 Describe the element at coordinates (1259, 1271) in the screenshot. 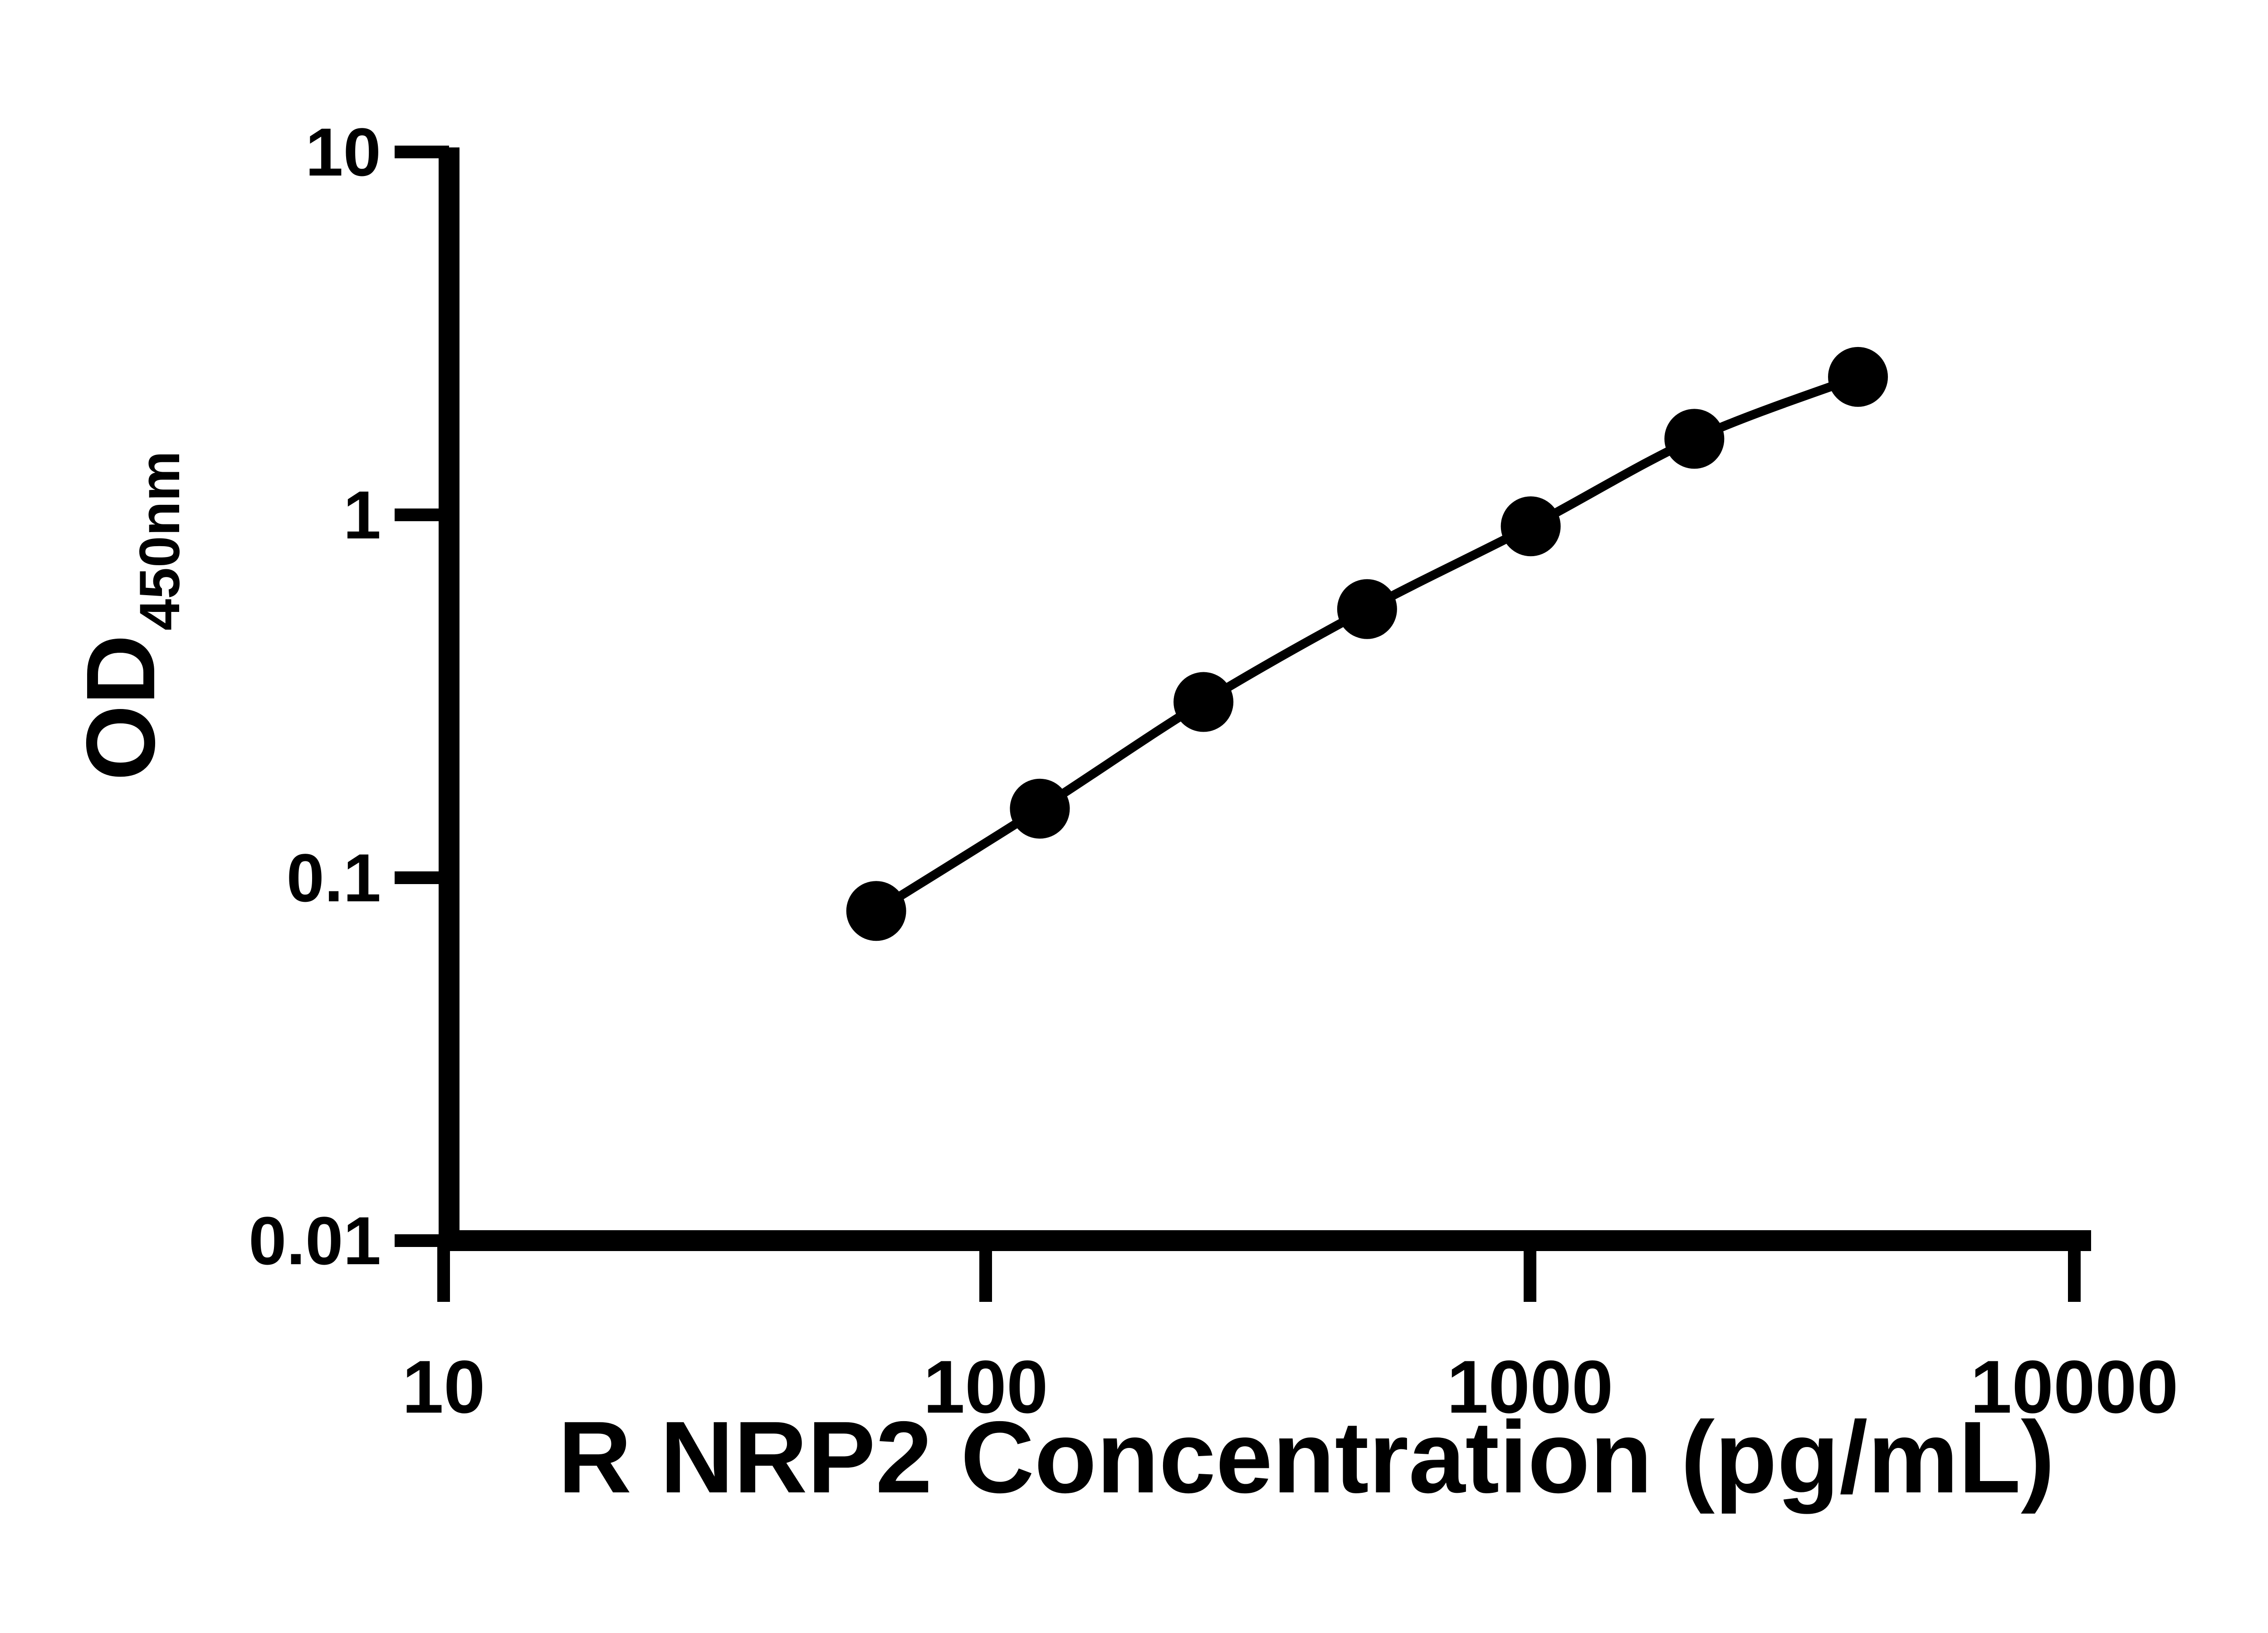

I see `x-axis-ticks` at that location.